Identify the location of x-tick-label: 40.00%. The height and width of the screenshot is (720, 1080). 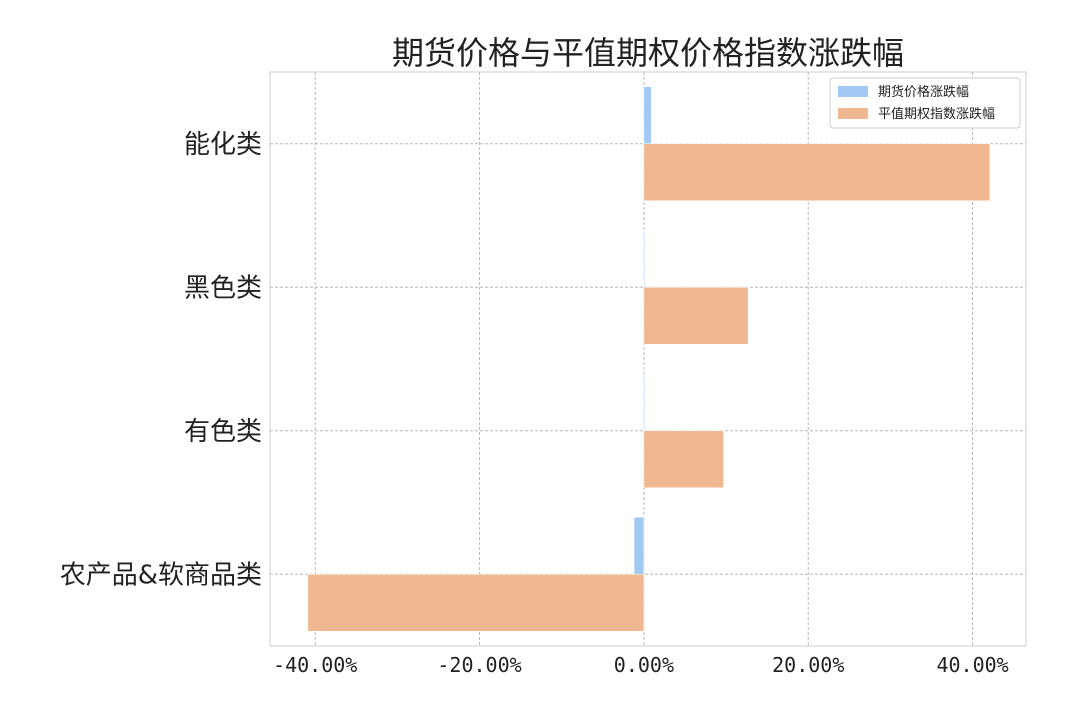
(972, 665).